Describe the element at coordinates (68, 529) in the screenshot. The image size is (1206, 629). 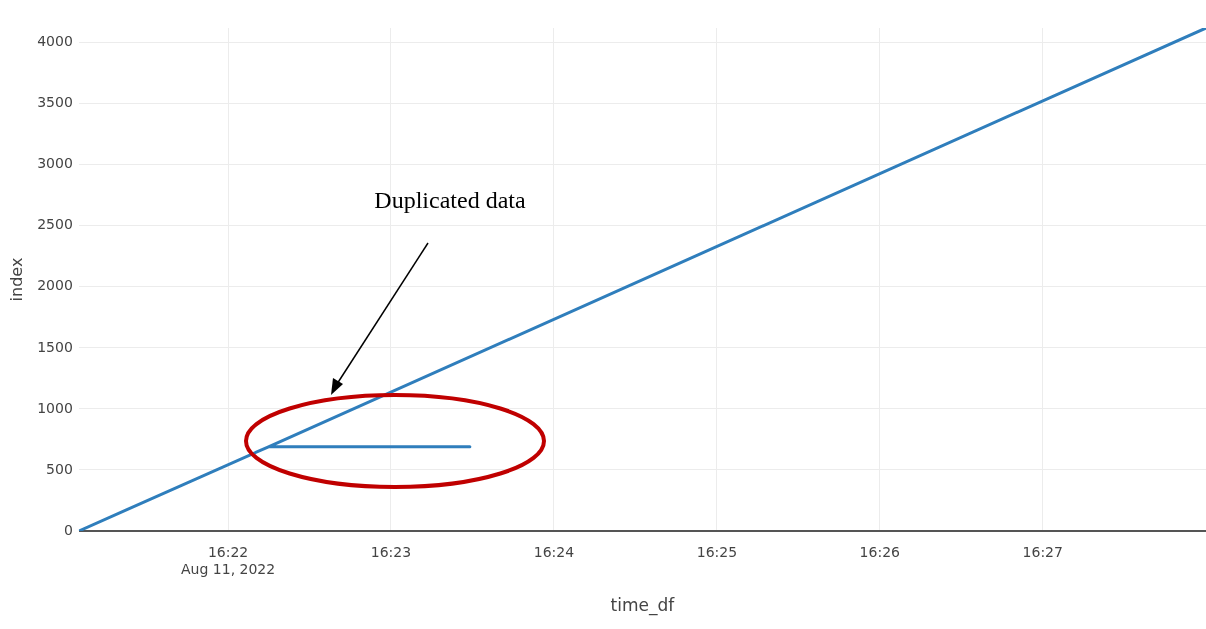
I see `y-tick-label: 0` at that location.